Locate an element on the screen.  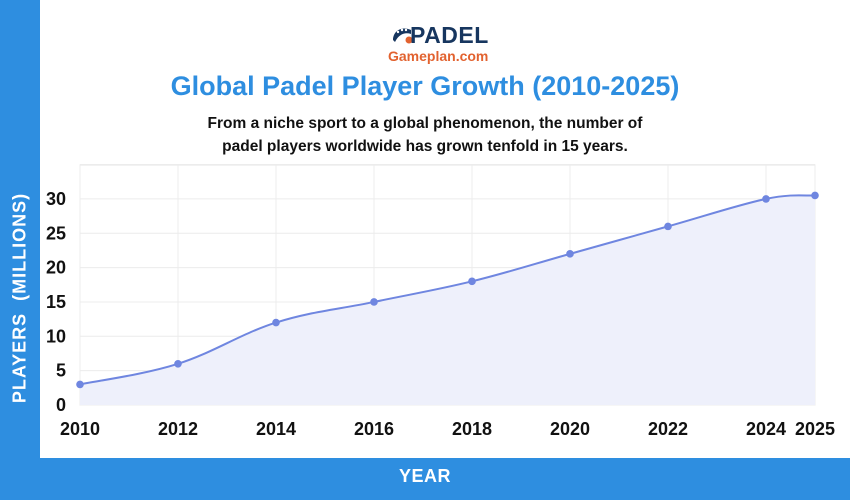
y-tick-25: 25 is located at coordinates (56, 233).